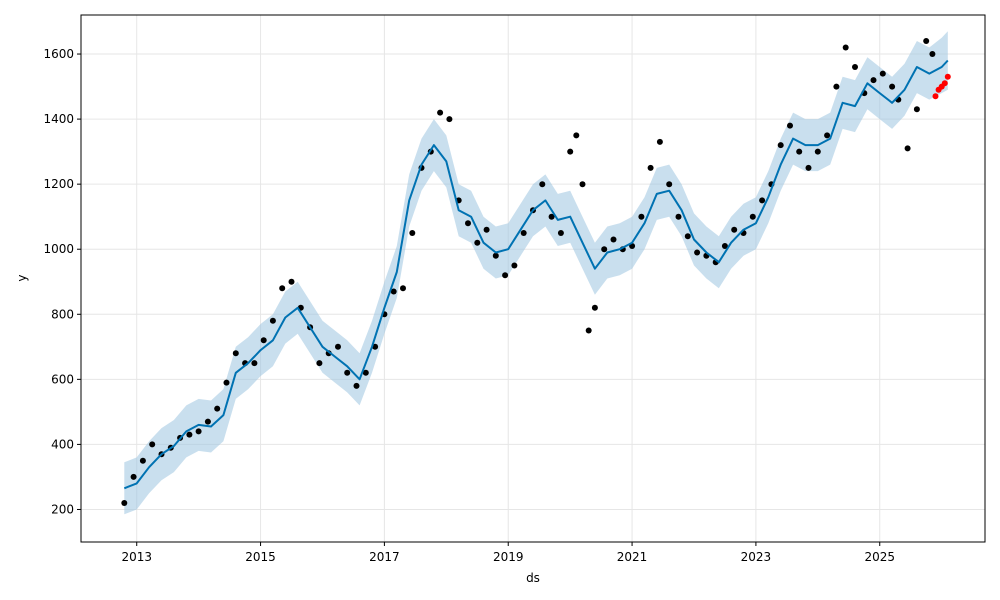 The image size is (1000, 600). I want to click on x-axis-ticks: 2013 2015 2017 2019 2021 2023 2025, so click(508, 553).